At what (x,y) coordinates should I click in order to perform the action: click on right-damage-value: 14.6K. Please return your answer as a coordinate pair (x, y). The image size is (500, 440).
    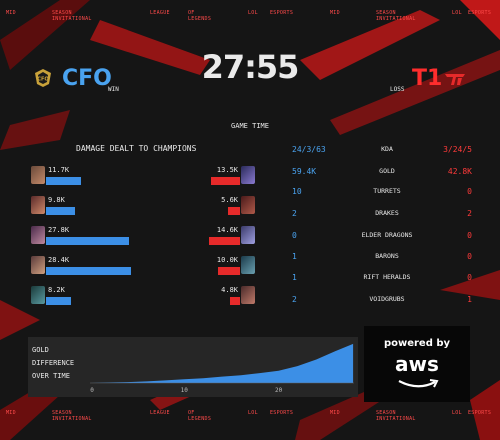
    Looking at the image, I should click on (227, 230).